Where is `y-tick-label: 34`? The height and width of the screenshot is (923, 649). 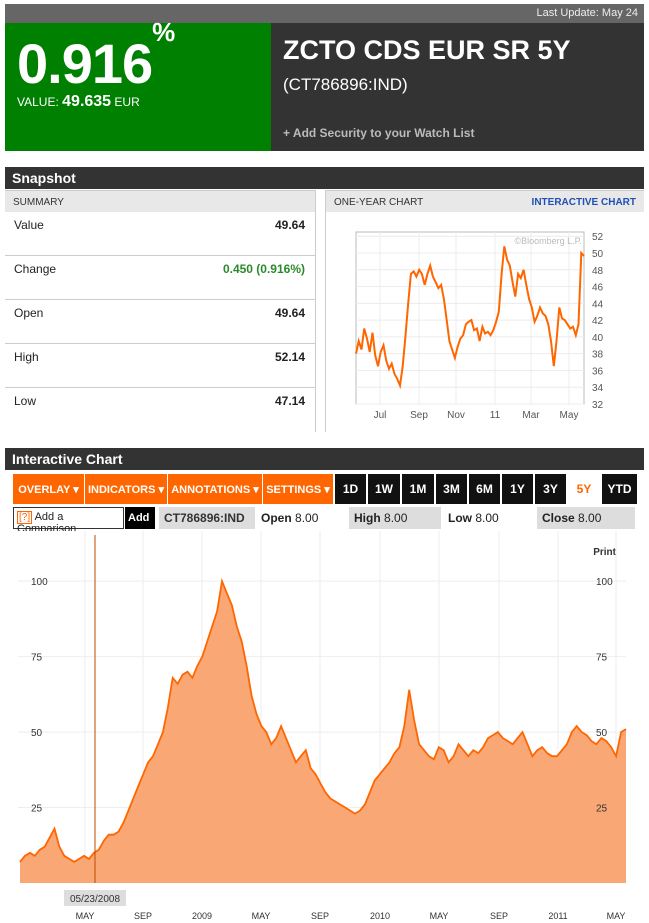
y-tick-label: 34 is located at coordinates (598, 388).